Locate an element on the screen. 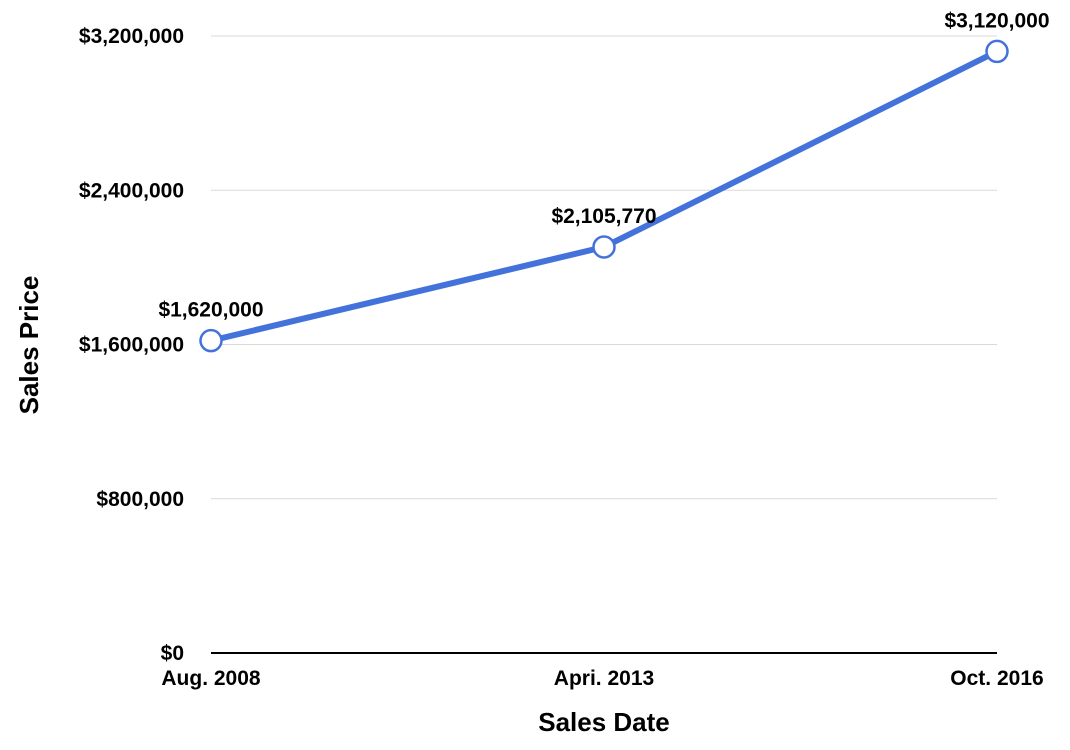  x-axis-title: Sales Date is located at coordinates (604, 722).